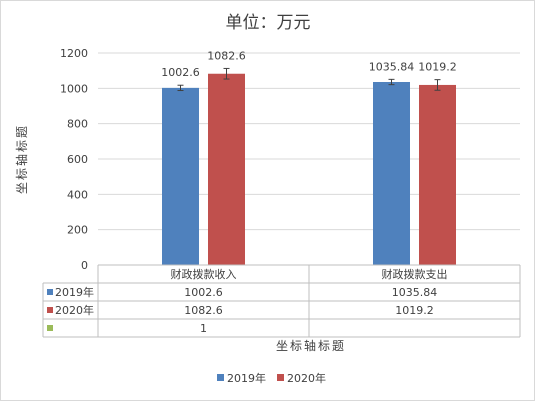 The height and width of the screenshot is (402, 535). I want to click on table-cell: 1082.6, so click(203, 310).